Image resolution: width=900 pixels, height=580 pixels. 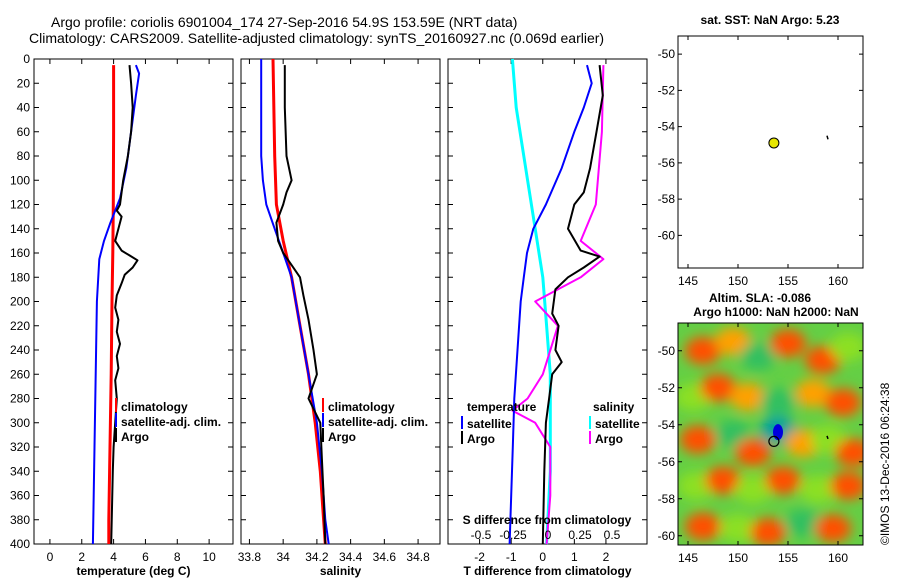 I want to click on s-tick-label: 0.25, so click(x=580, y=535).